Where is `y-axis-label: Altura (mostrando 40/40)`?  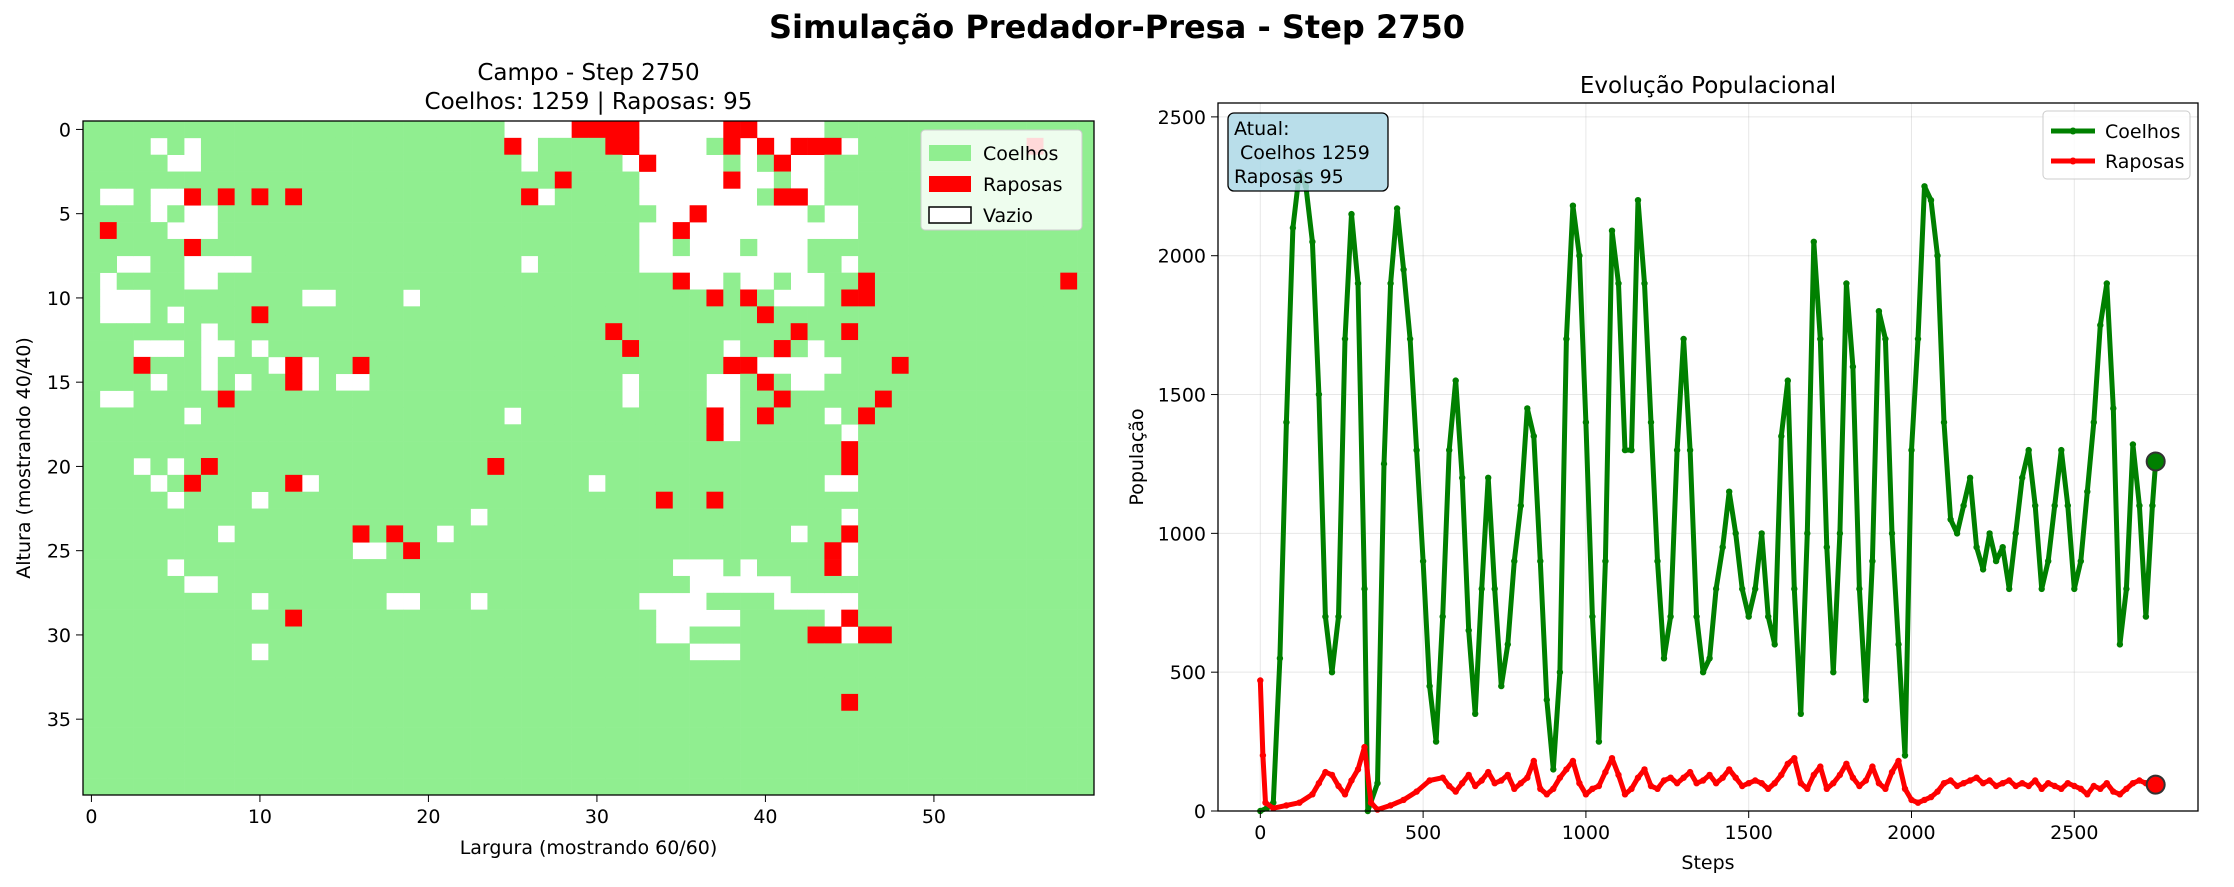
y-axis-label: Altura (mostrando 40/40) is located at coordinates (24, 458).